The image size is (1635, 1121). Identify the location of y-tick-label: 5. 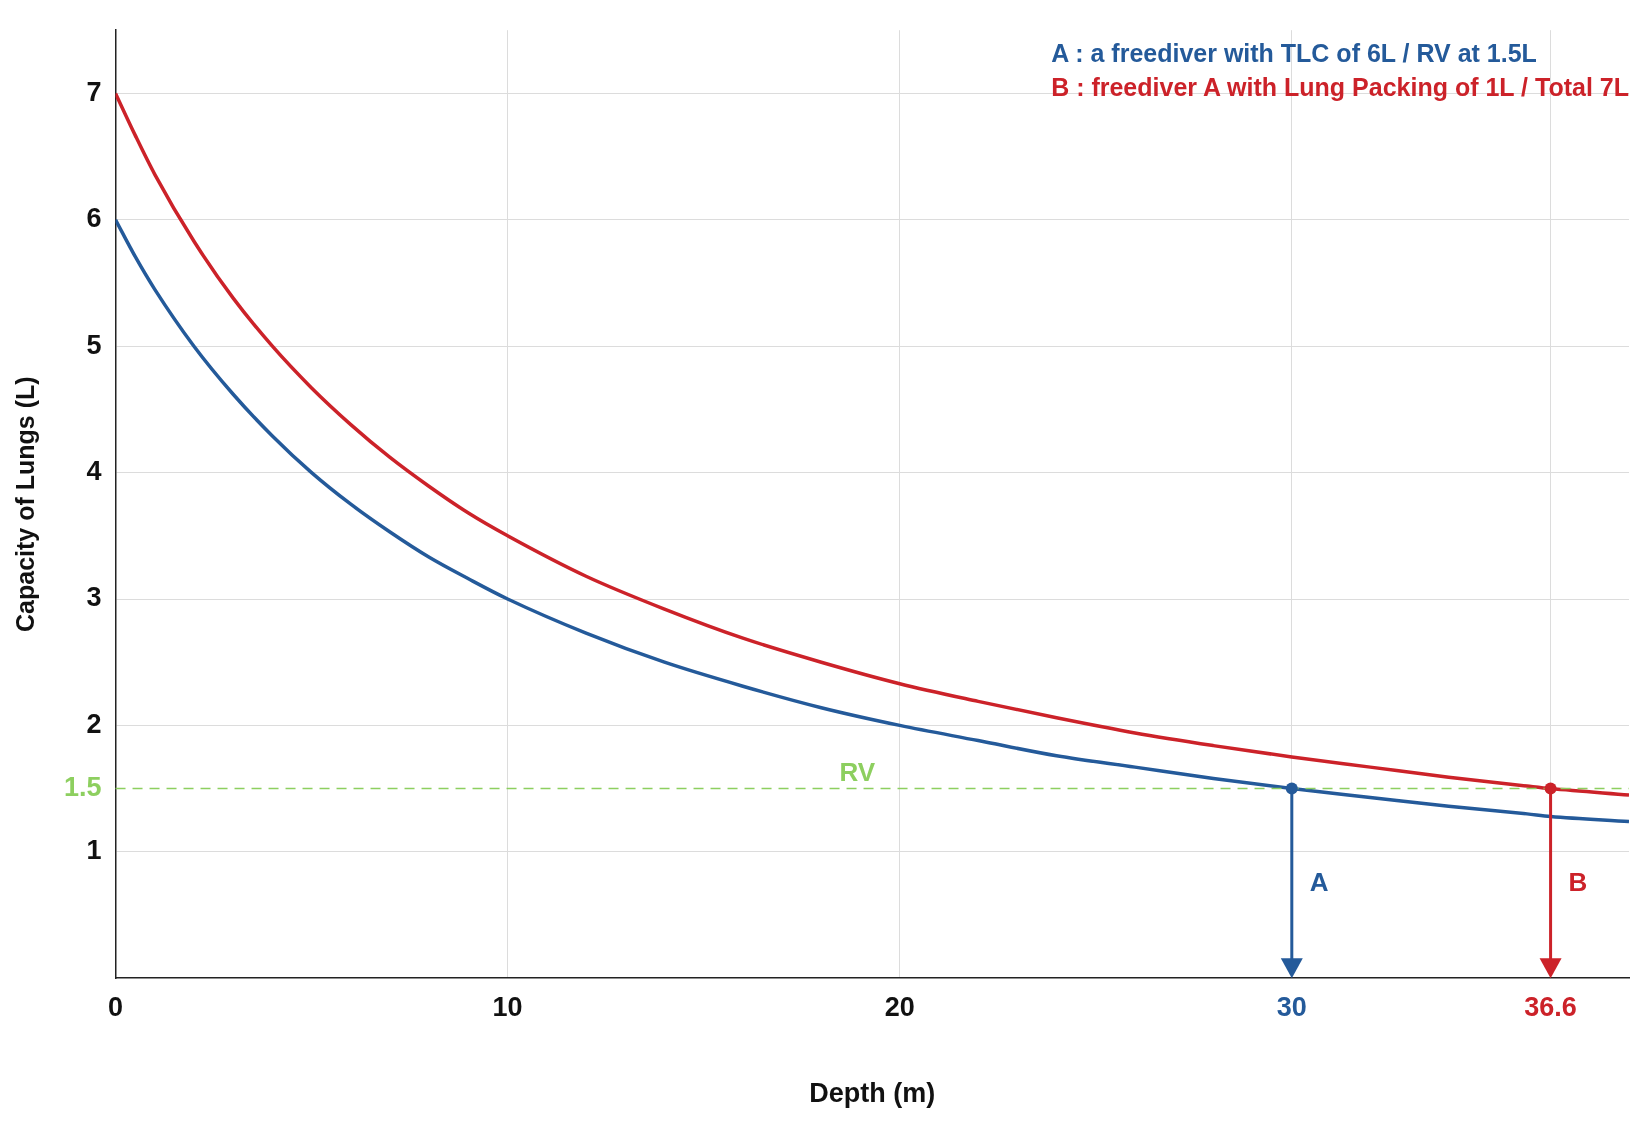
(94, 344).